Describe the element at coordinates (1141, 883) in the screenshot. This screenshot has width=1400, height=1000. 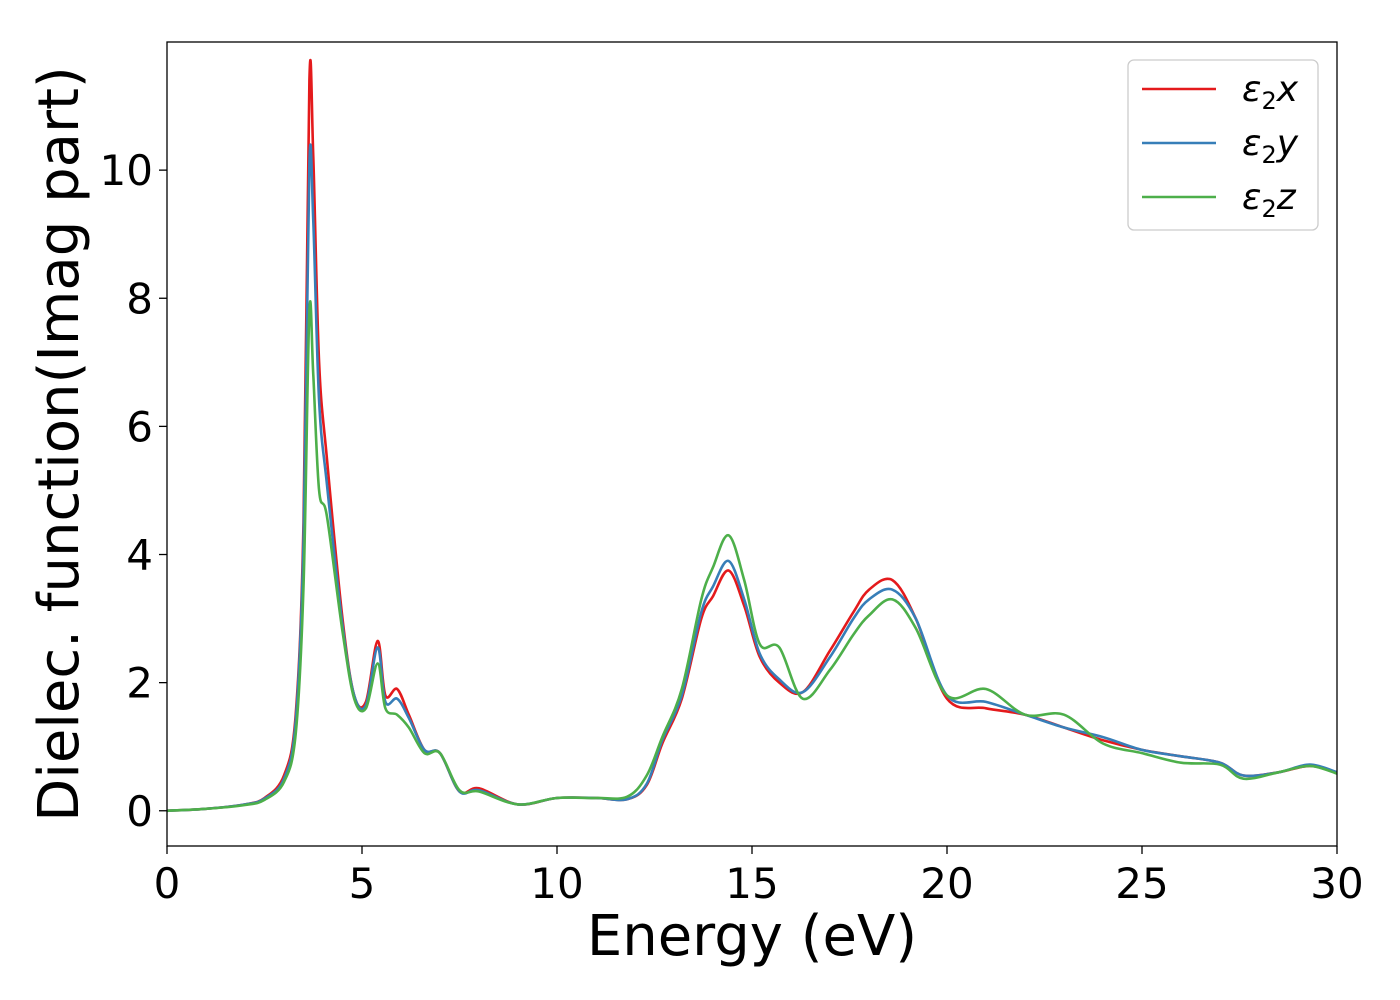
I see `x-tick-label: 25` at that location.